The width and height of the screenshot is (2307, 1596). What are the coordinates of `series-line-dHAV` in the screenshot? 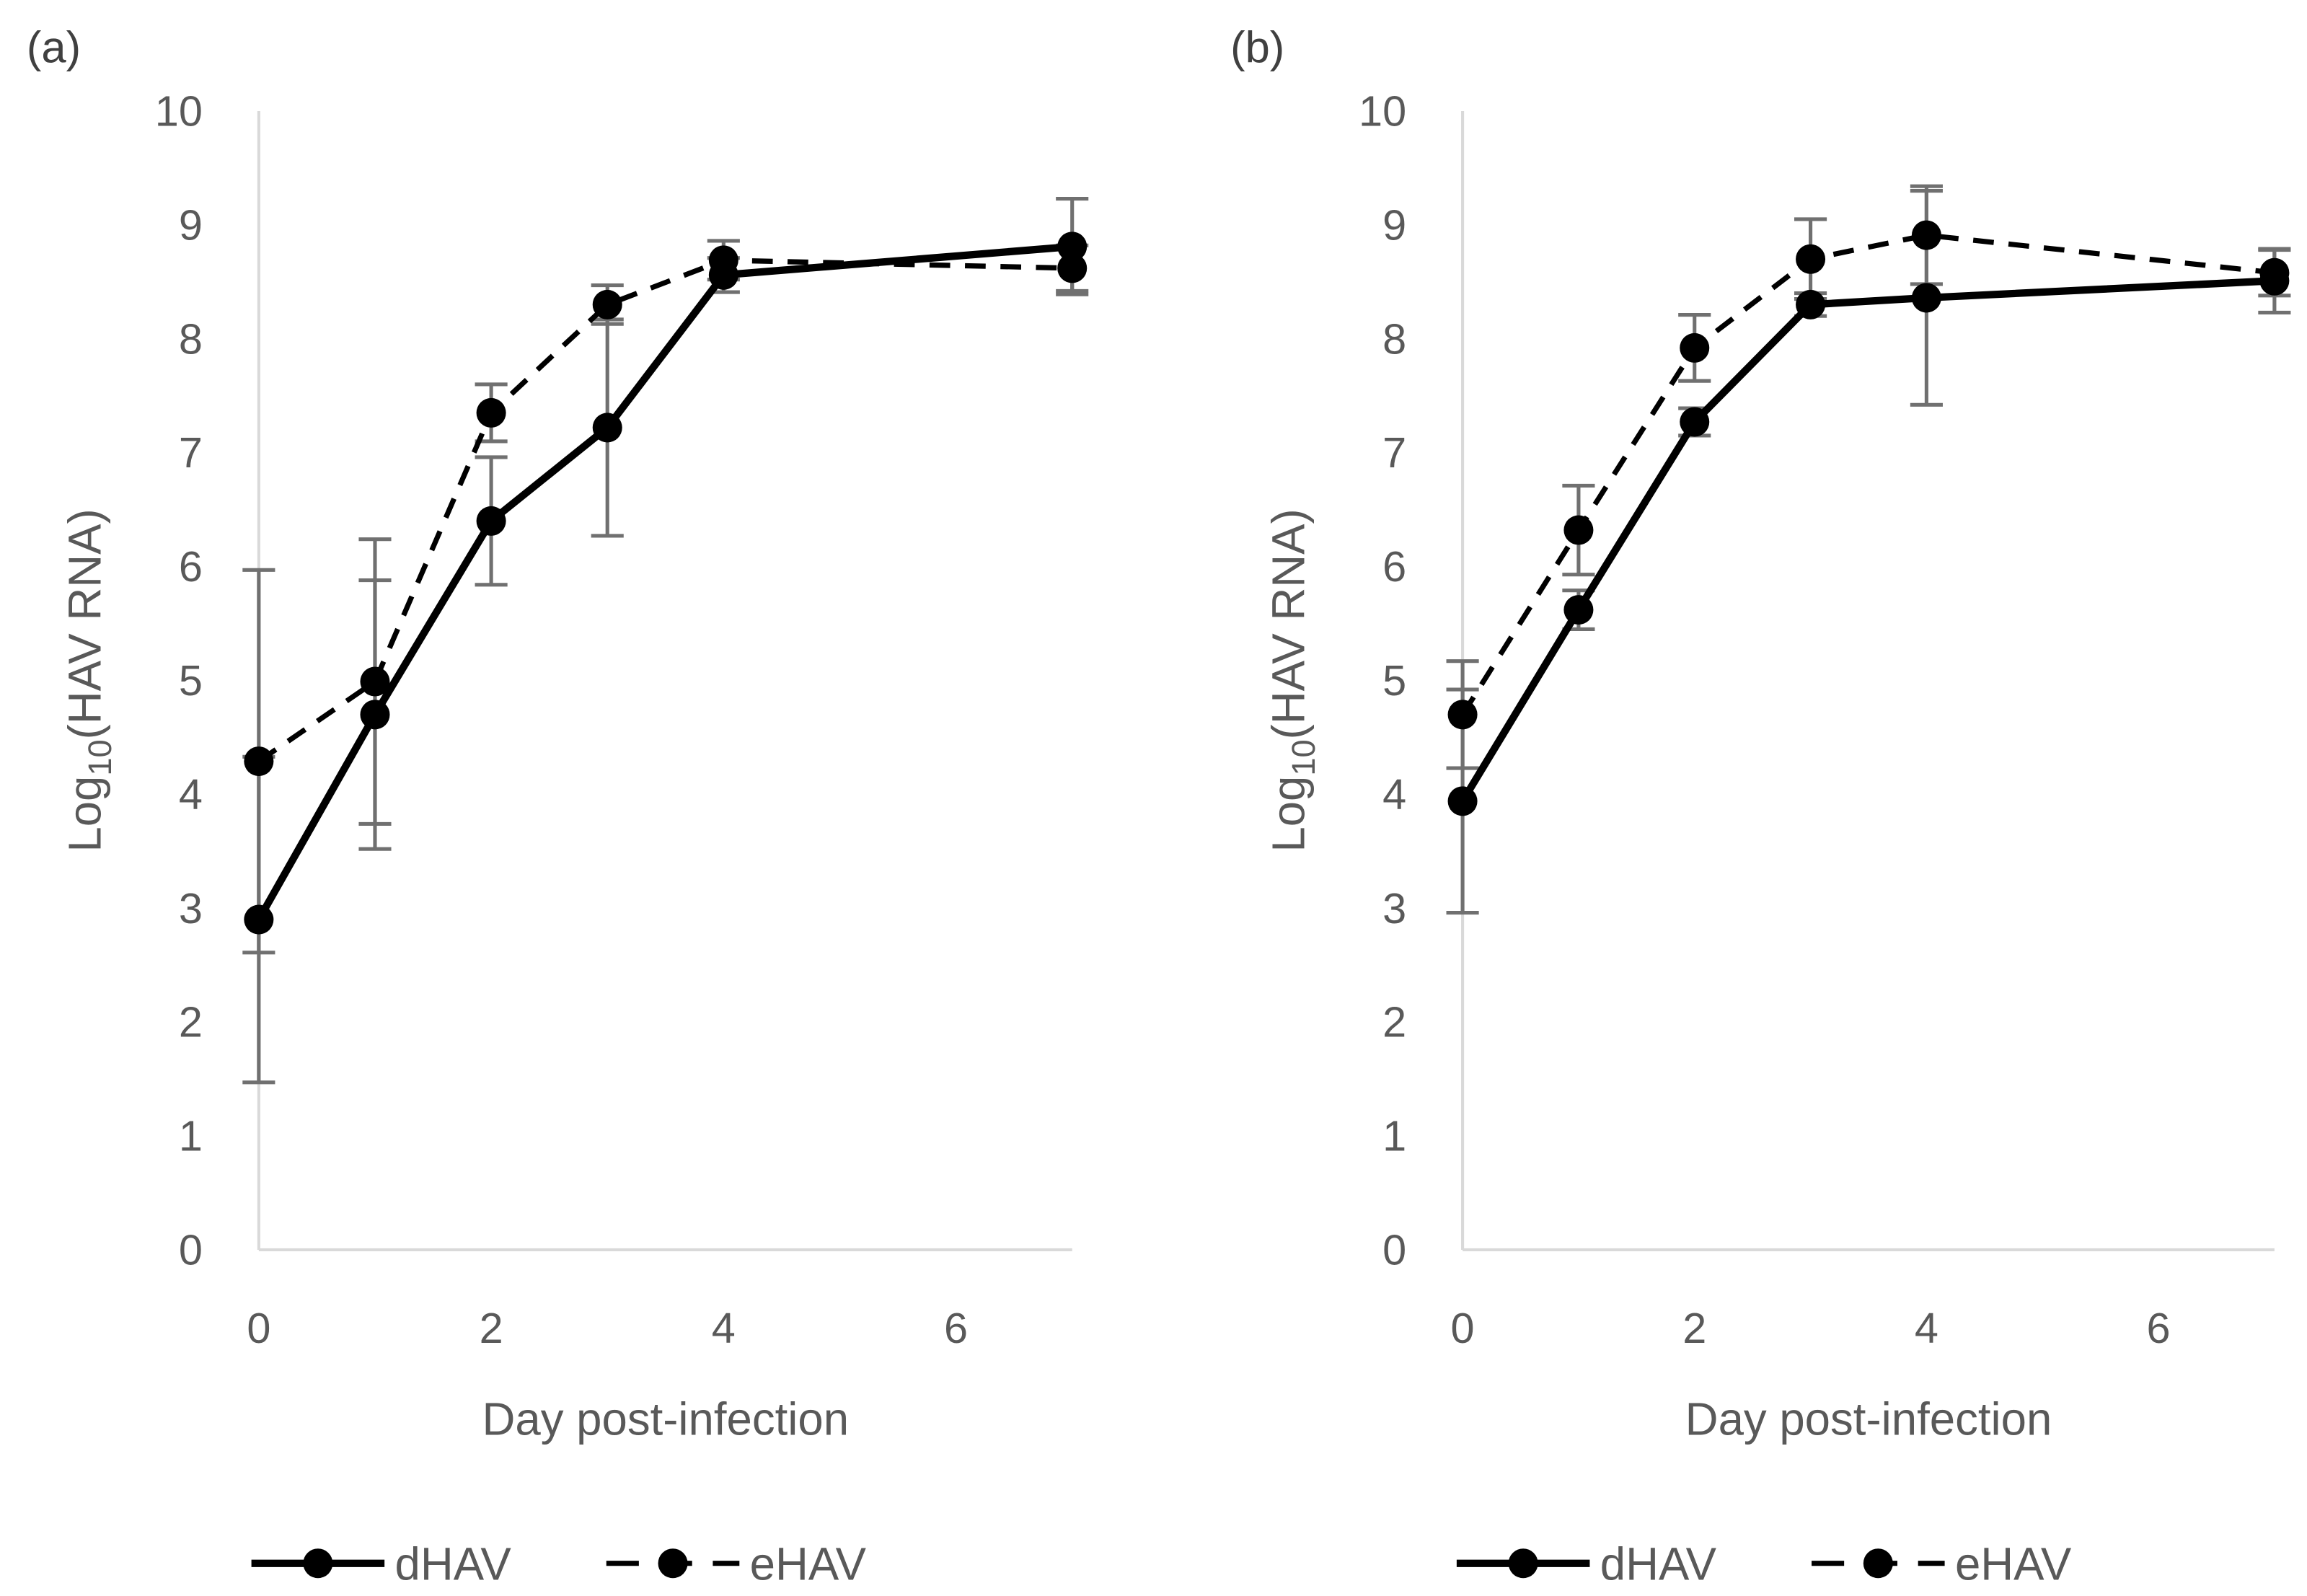 It's located at (1867, 540).